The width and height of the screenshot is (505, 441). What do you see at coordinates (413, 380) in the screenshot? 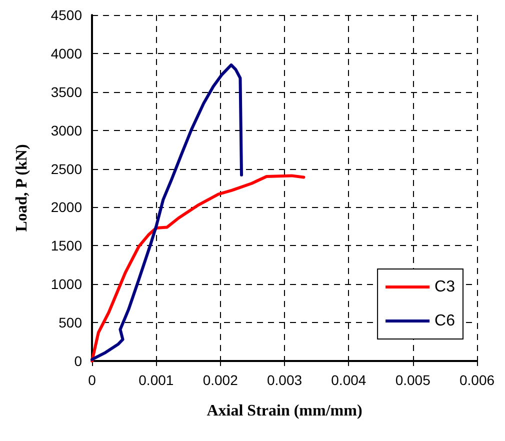
I see `x-tick-label: 0.005` at bounding box center [413, 380].